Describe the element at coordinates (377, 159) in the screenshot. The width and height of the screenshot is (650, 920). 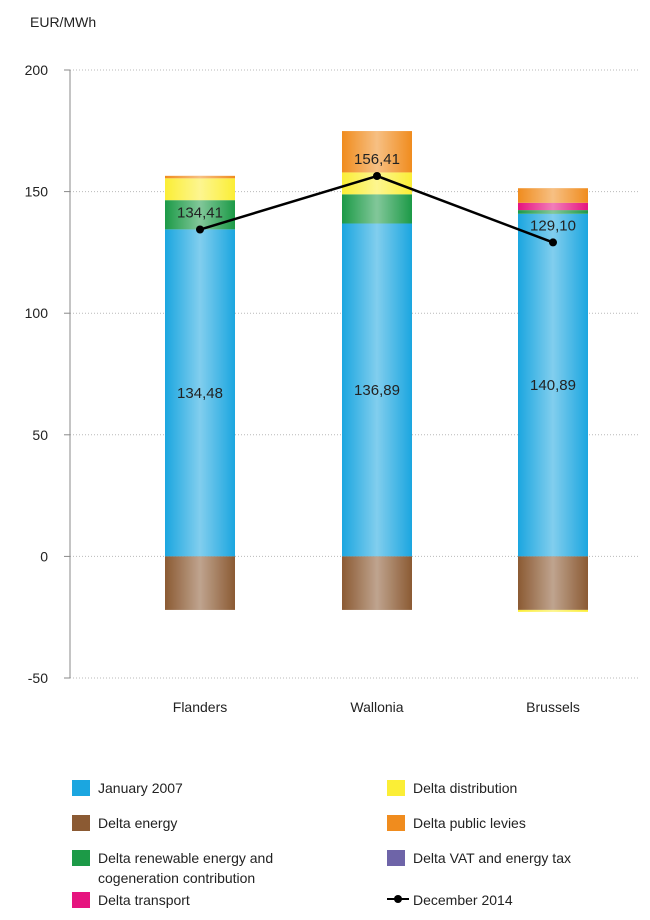
I see `line-data-label: 156,41` at that location.